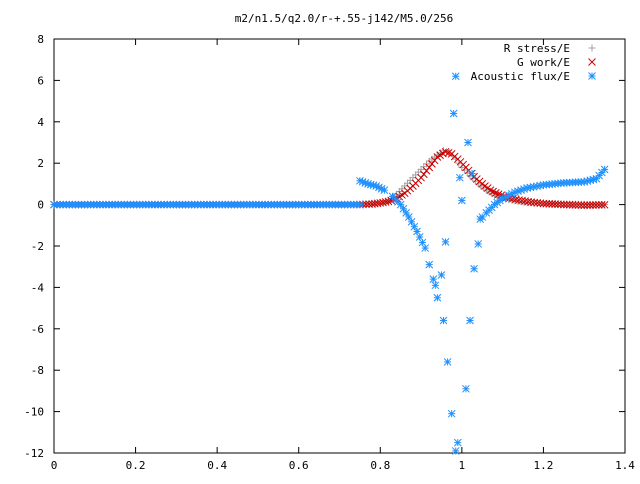 Image resolution: width=640 pixels, height=484 pixels. I want to click on y-tick-label: -6, so click(37, 329).